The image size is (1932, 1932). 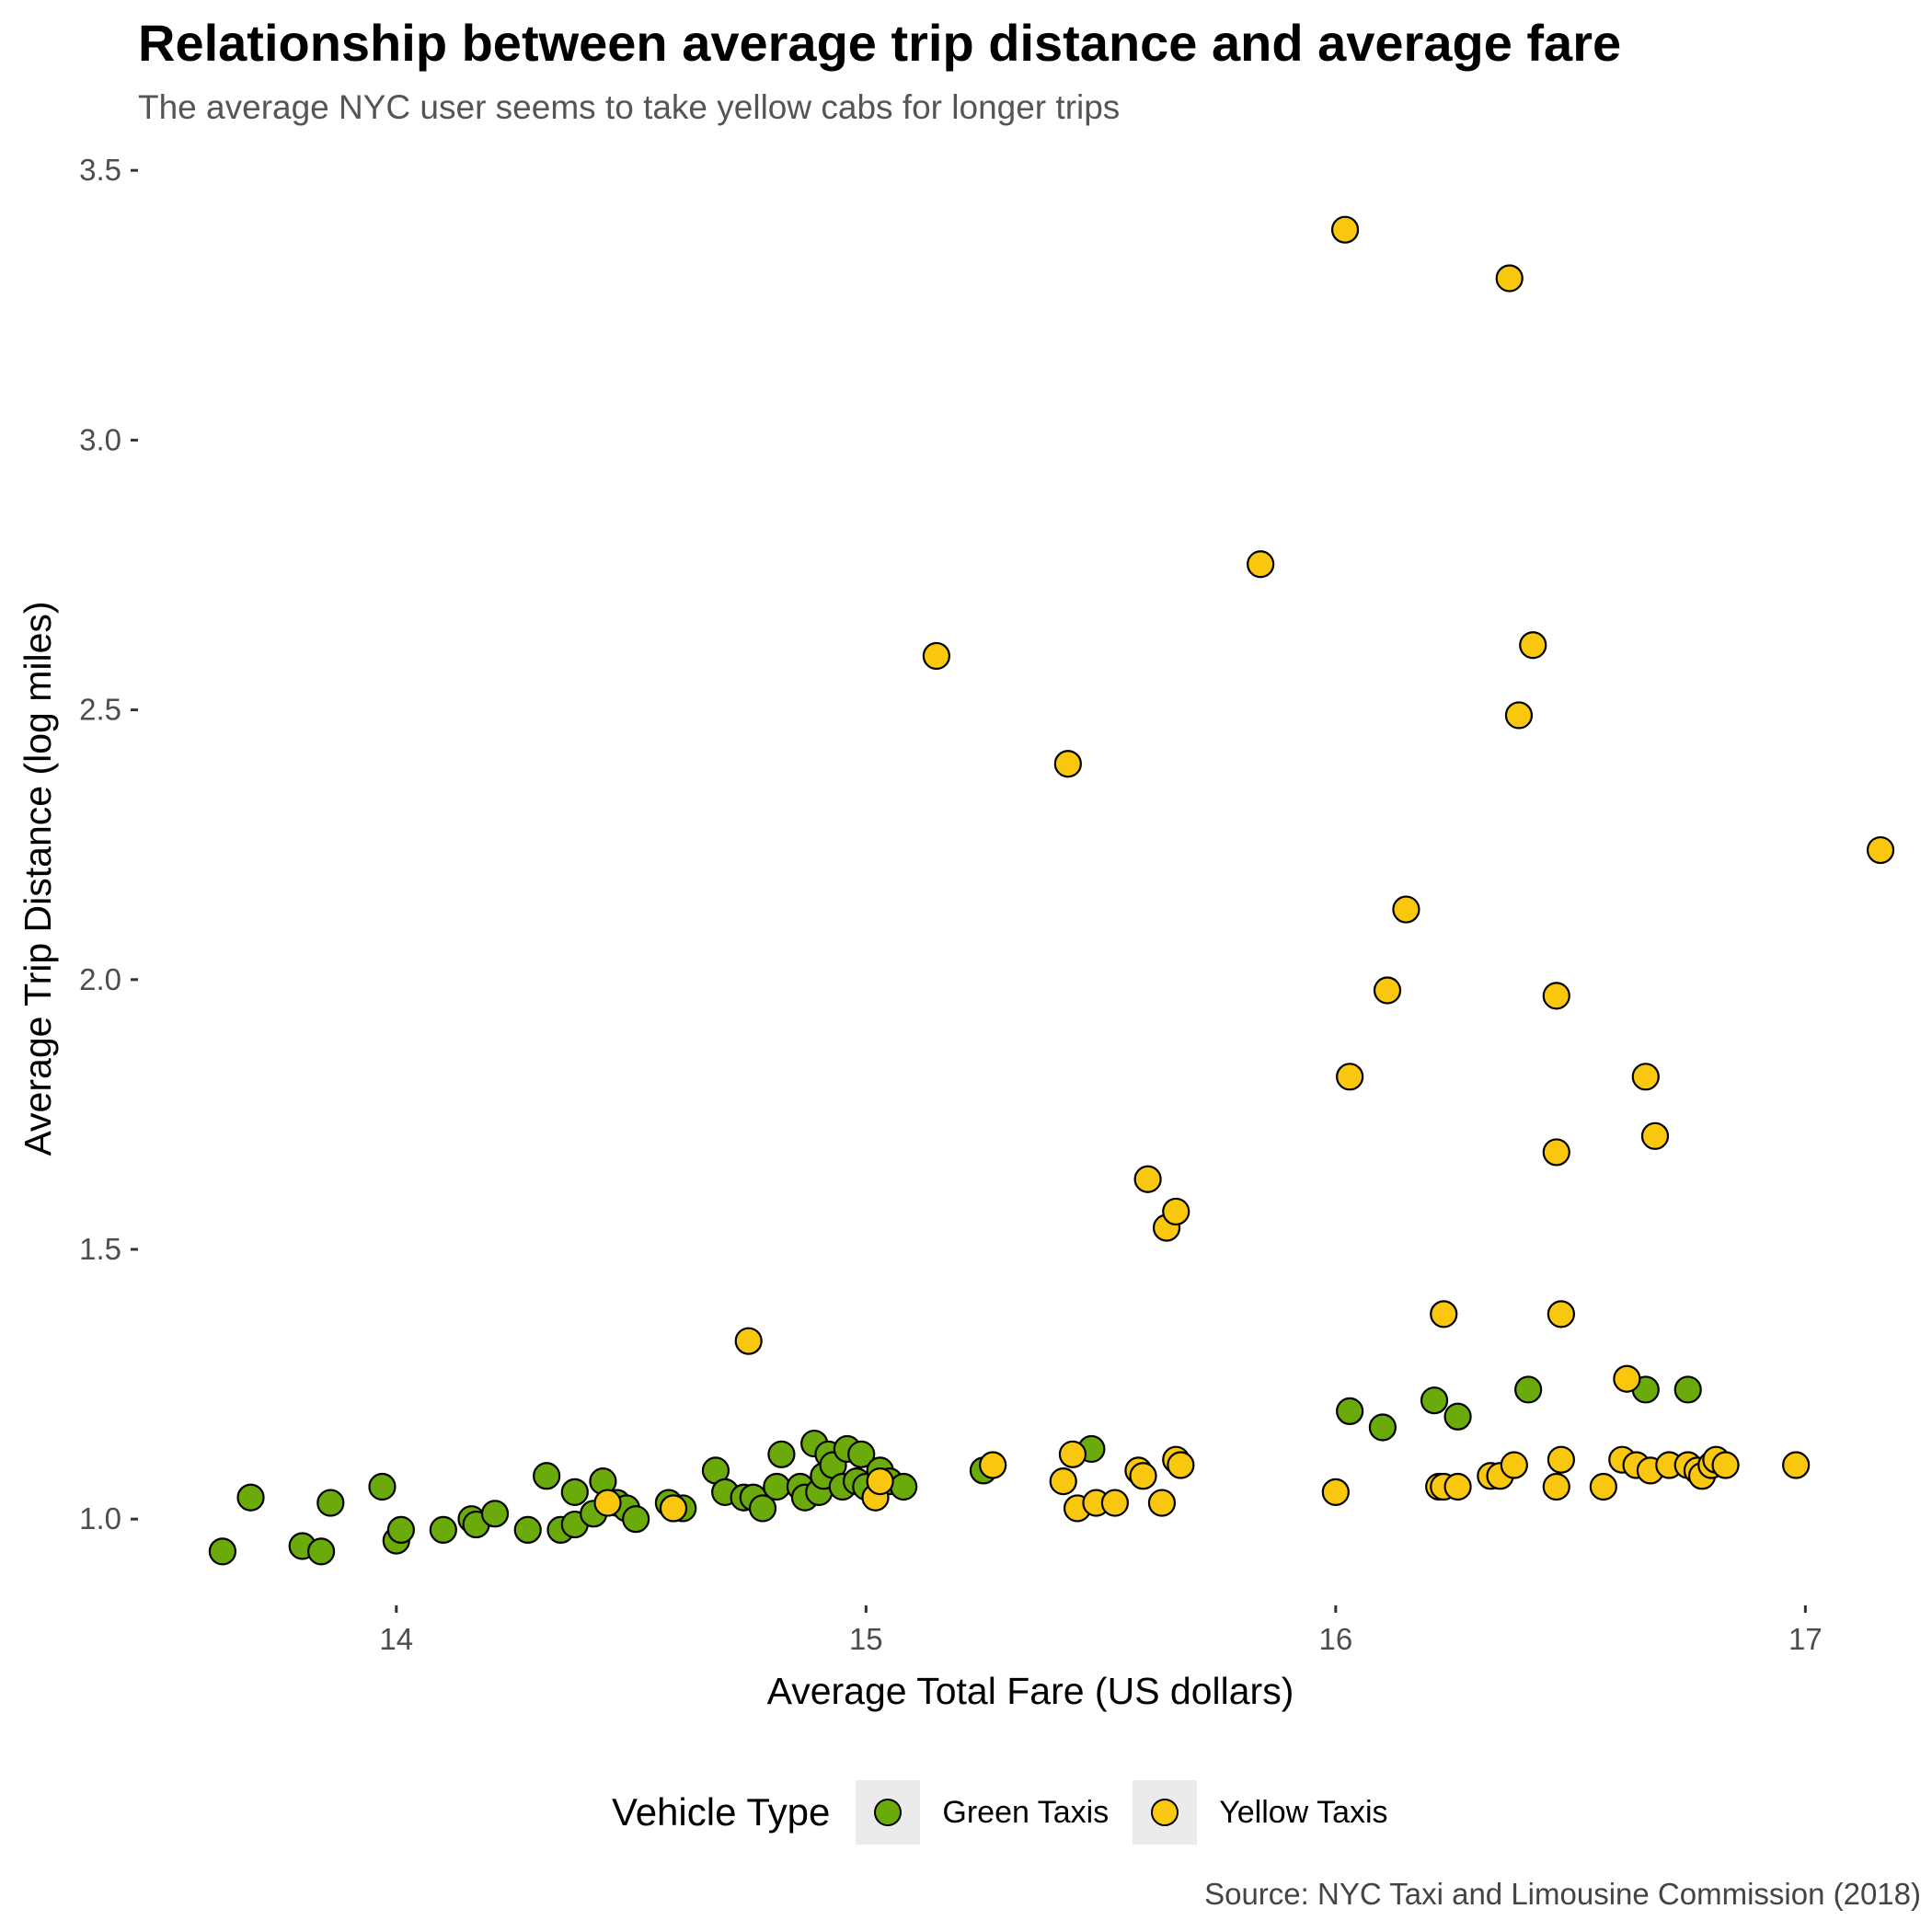 What do you see at coordinates (1335, 1639) in the screenshot?
I see `x-tick-label: 16` at bounding box center [1335, 1639].